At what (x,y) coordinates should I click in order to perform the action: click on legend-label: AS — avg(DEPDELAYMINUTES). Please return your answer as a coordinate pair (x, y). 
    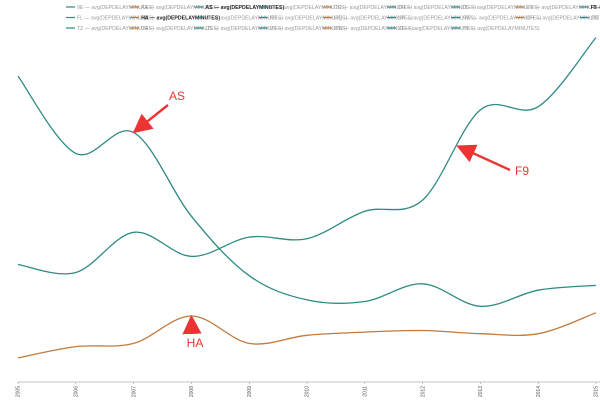
    Looking at the image, I should click on (244, 8).